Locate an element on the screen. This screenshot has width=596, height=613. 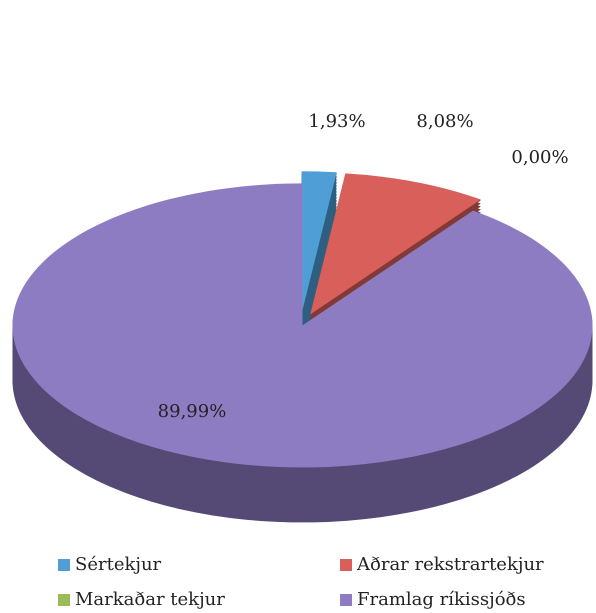
legend-label: Markaðar tekjur is located at coordinates (150, 599).